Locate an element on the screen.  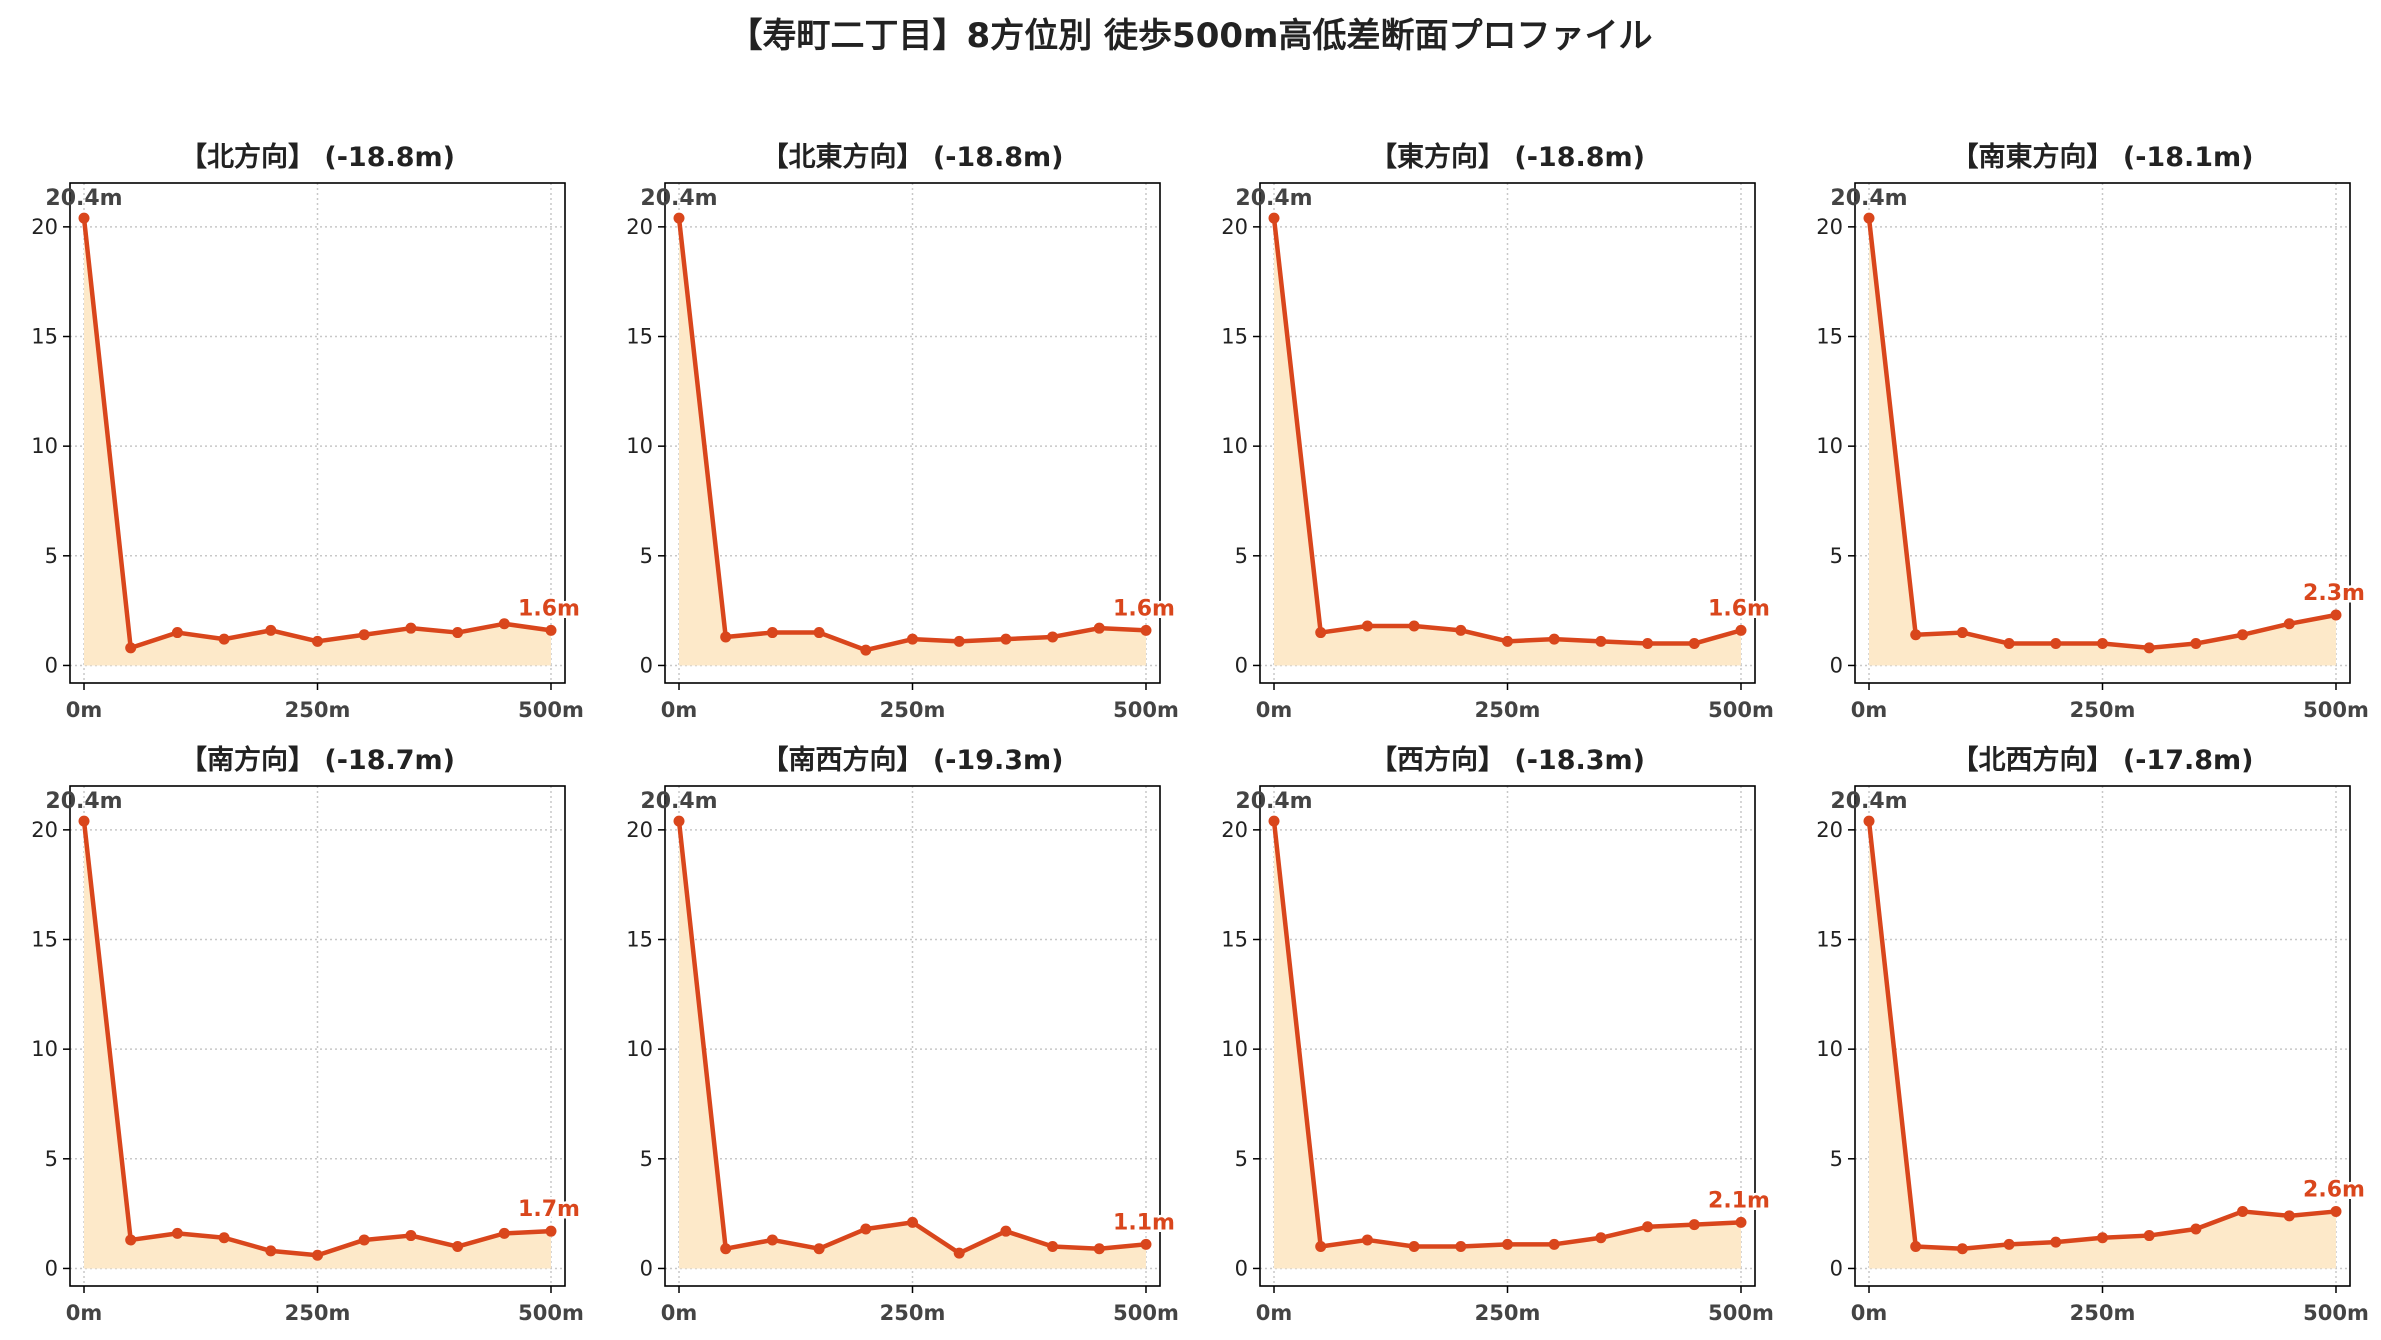
panel-8-end-label: 2.6m is located at coordinates (2334, 1189).